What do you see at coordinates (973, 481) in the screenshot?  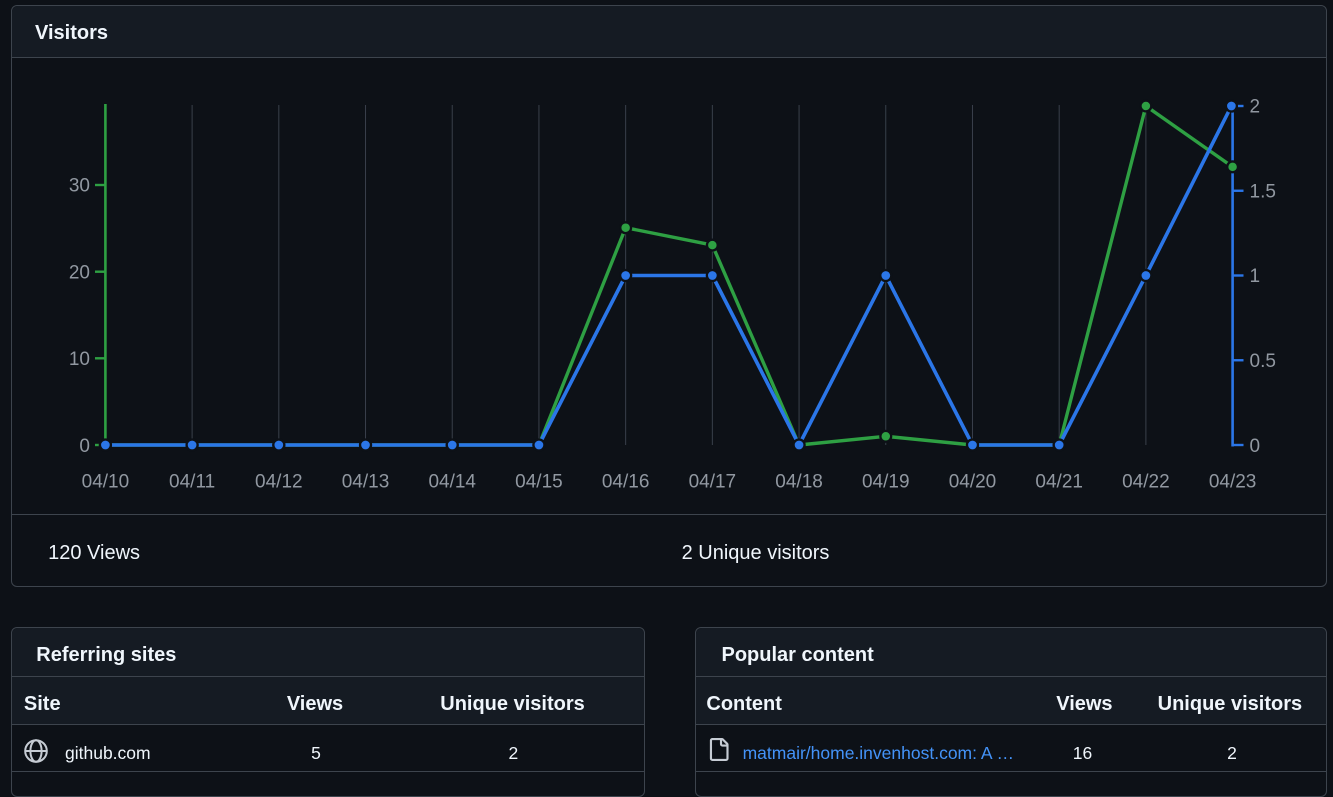 I see `svg-text: 04/20` at bounding box center [973, 481].